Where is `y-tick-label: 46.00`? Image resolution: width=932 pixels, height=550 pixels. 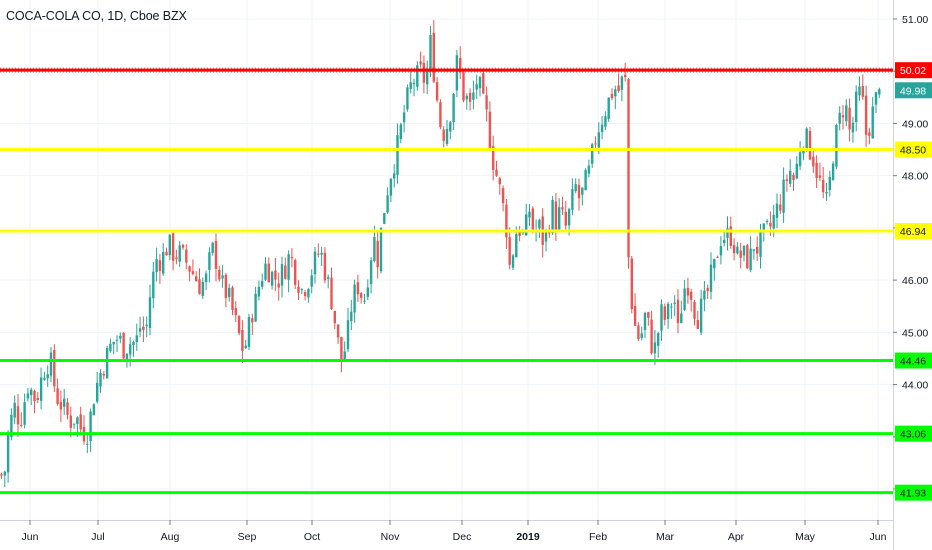 y-tick-label: 46.00 is located at coordinates (915, 281).